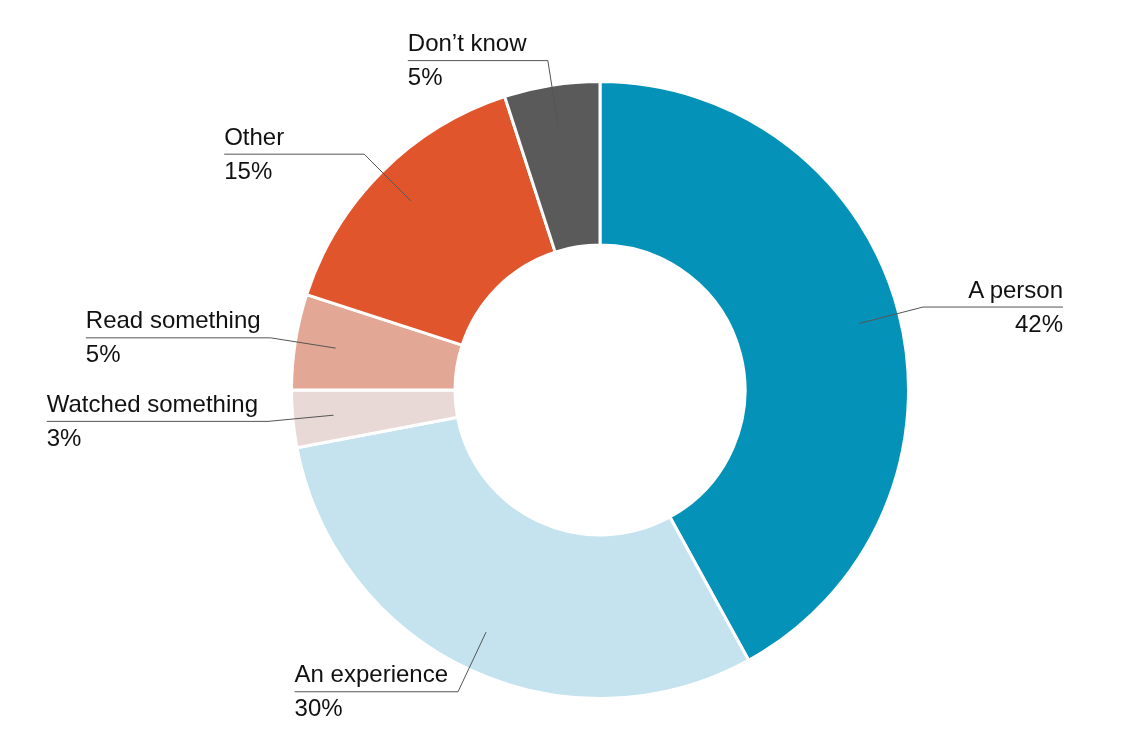 The width and height of the screenshot is (1148, 749). I want to click on slice-label: Other, so click(254, 136).